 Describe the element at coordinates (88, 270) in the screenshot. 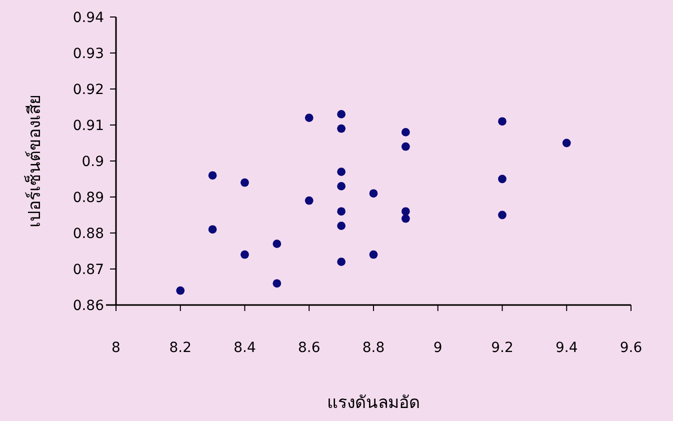

I see `y-tick-label: 0.87` at that location.